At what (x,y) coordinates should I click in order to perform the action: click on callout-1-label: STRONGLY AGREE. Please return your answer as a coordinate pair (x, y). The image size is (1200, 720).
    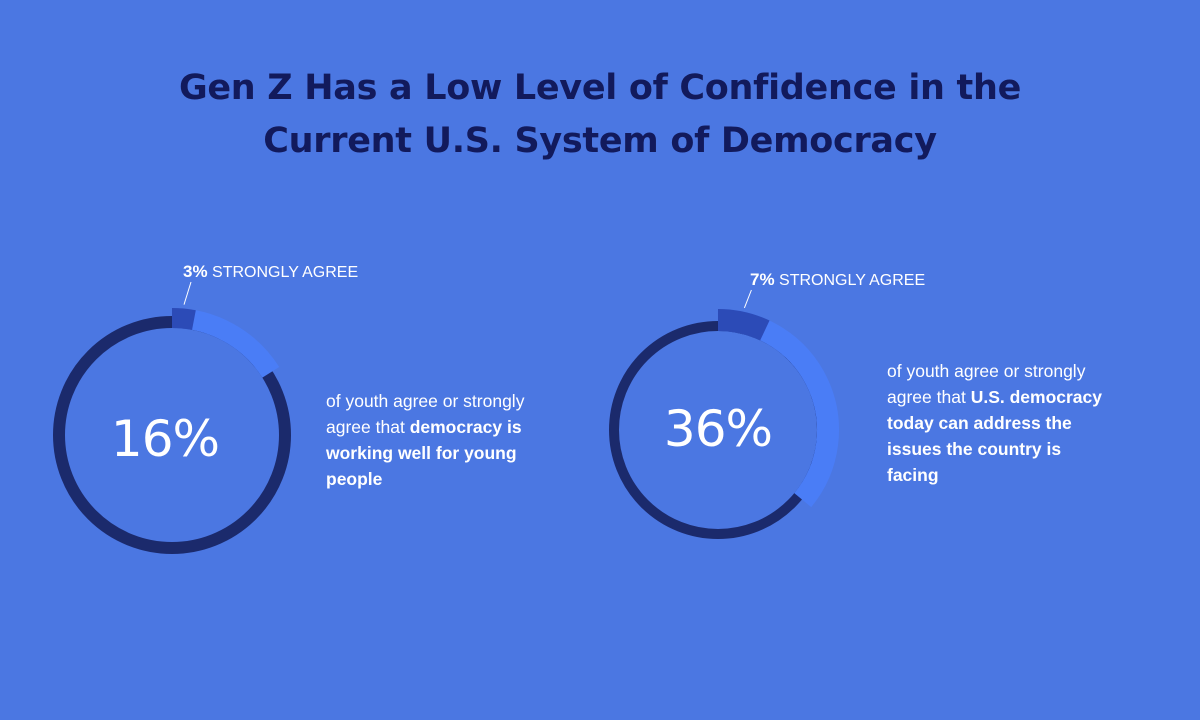
    Looking at the image, I should click on (285, 272).